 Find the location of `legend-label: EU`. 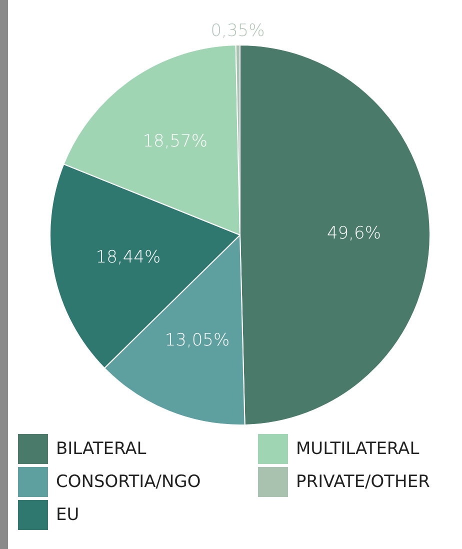

legend-label: EU is located at coordinates (68, 514).